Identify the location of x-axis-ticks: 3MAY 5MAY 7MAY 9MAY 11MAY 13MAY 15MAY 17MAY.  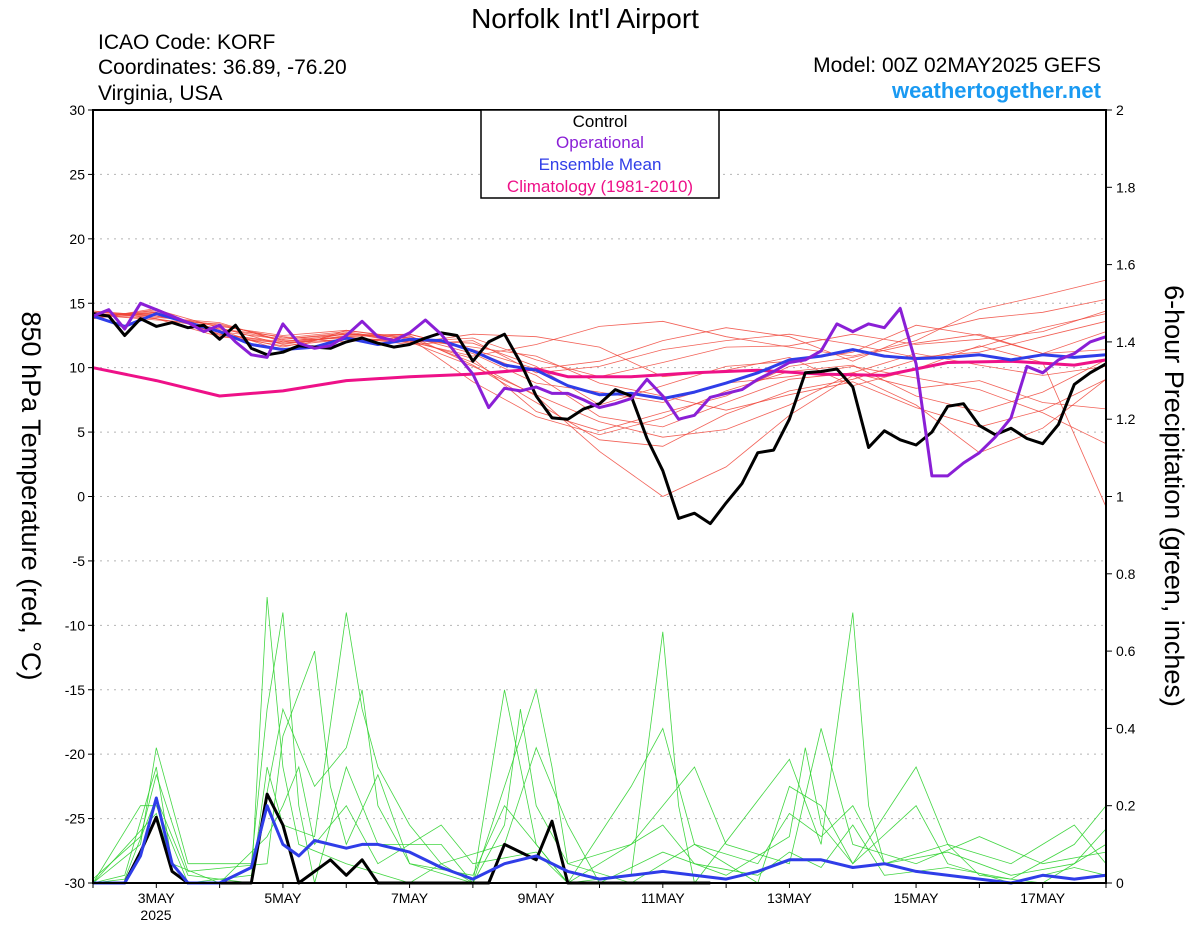
(599, 894).